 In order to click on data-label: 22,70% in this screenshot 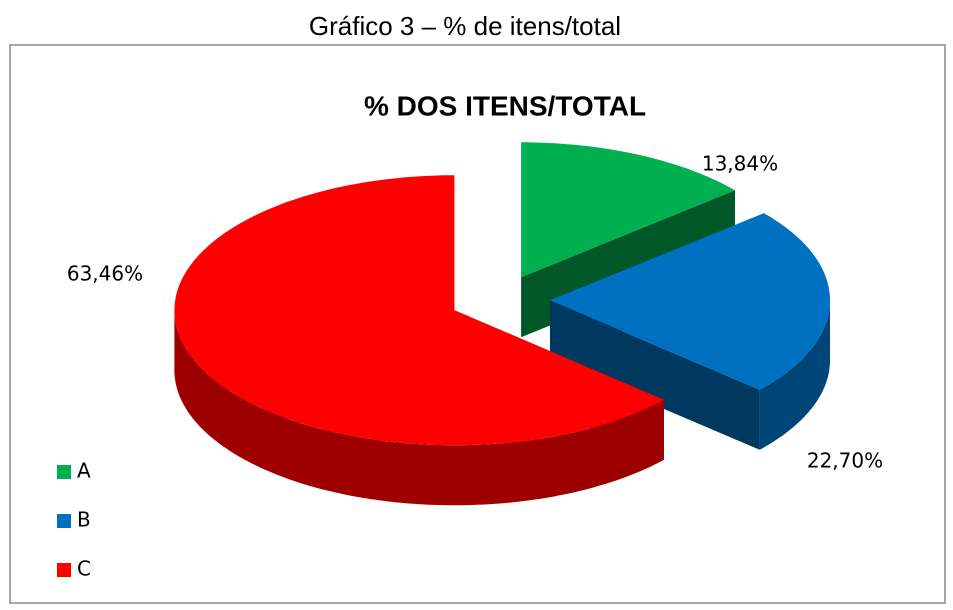, I will do `click(845, 461)`.